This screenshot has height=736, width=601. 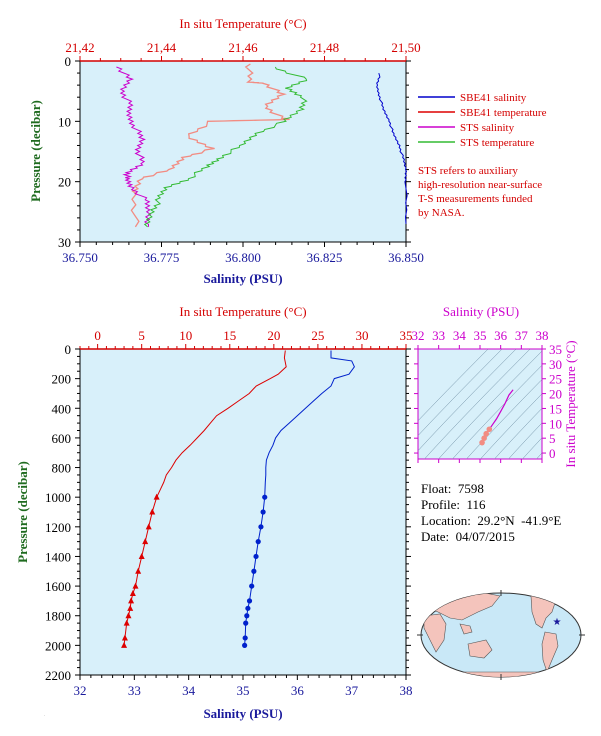 I want to click on ts-inset-right-axis-title: In situ Temperature (°C), so click(x=570, y=403).